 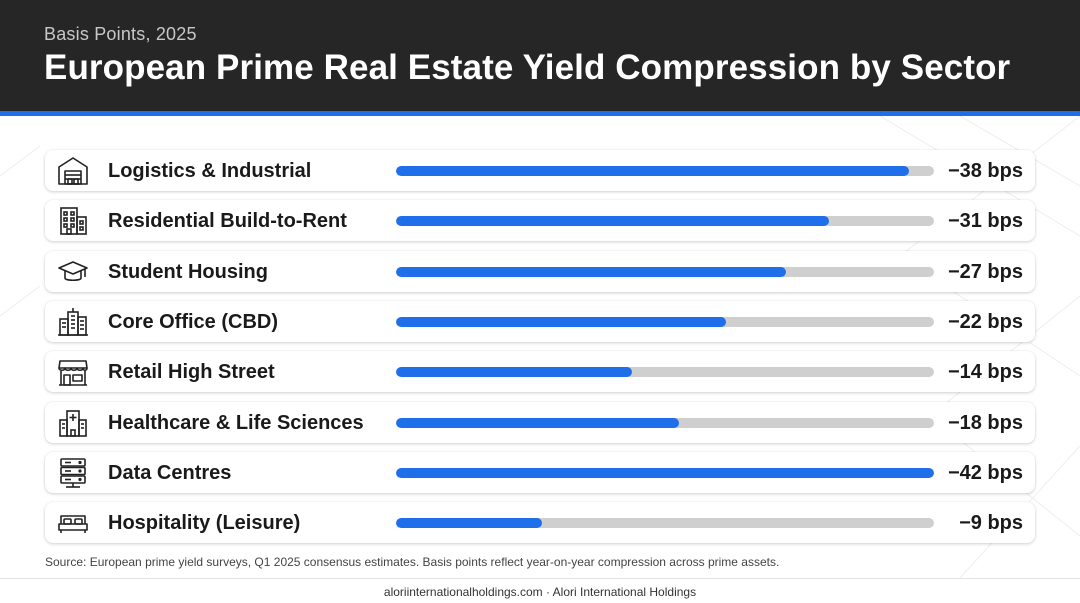 What do you see at coordinates (73, 423) in the screenshot?
I see `hospital-icon` at bounding box center [73, 423].